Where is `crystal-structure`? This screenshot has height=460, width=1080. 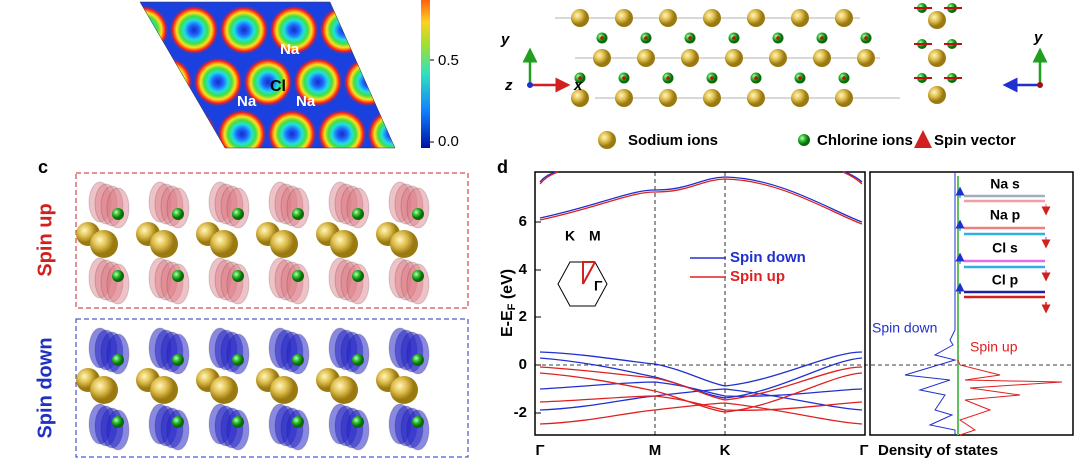 crystal-structure is located at coordinates (758, 55).